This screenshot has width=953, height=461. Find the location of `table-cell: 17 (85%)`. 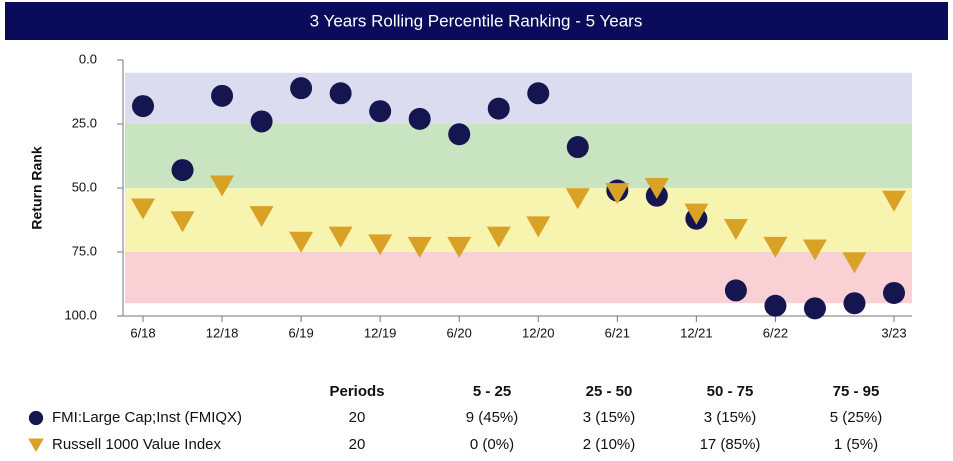

table-cell: 17 (85%) is located at coordinates (730, 444).